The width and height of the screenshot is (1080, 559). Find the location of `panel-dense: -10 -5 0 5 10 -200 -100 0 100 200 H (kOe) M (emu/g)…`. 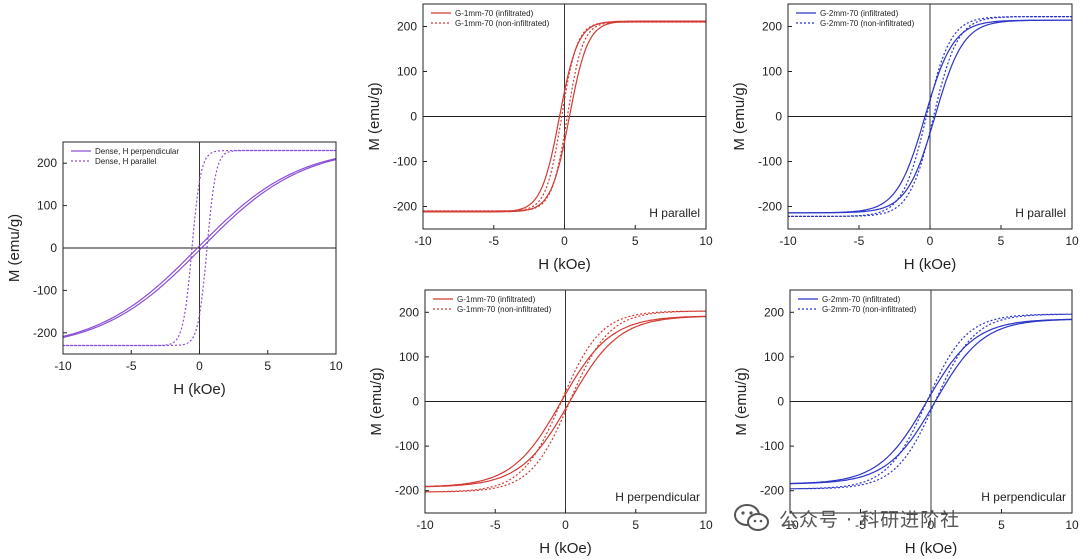

panel-dense: -10 -5 0 5 10 -200 -100 0 100 200 H (kOe) M (emu/g)… is located at coordinates (174, 269).